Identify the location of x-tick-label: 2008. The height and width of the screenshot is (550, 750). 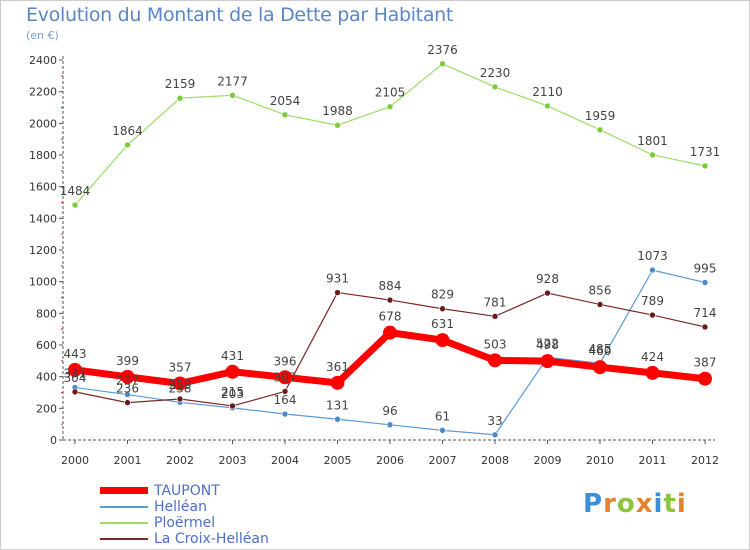
(495, 460).